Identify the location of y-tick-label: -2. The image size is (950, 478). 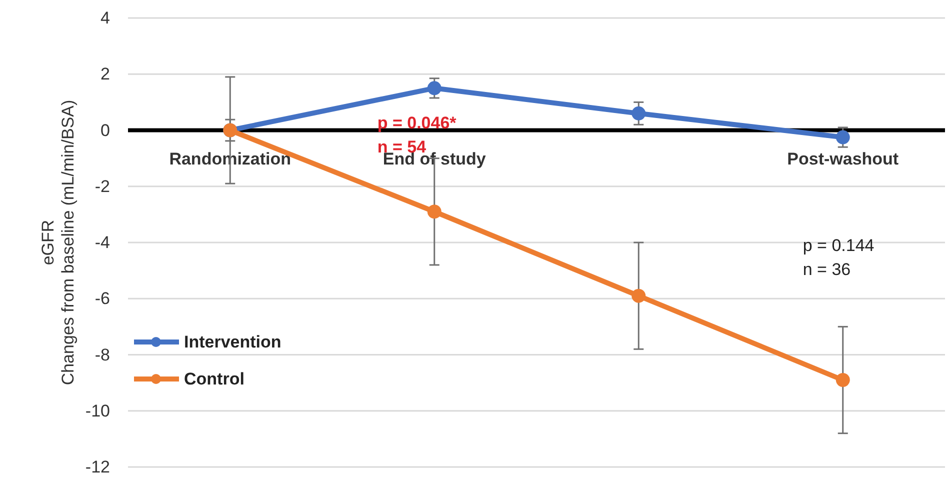
(102, 186).